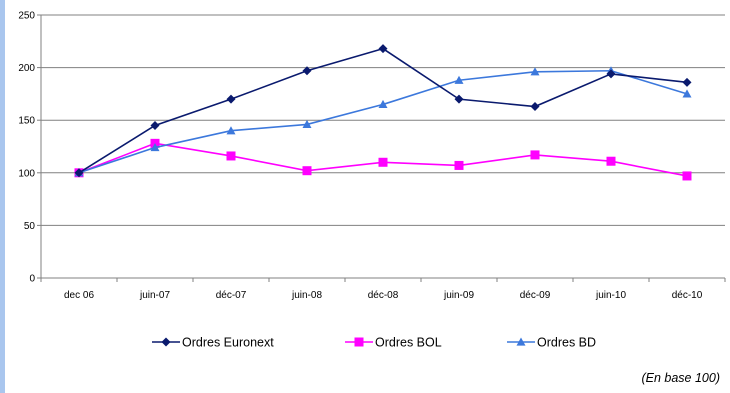 The image size is (730, 393). What do you see at coordinates (566, 343) in the screenshot?
I see `legend-label: Ordres BD` at bounding box center [566, 343].